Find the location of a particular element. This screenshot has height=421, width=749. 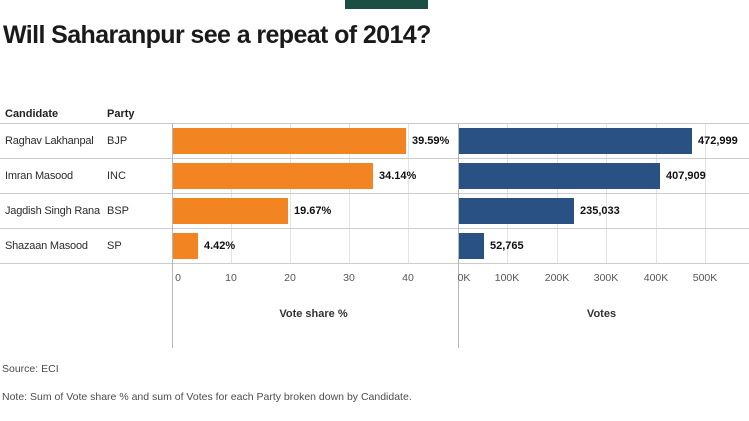

column-header-row: Candidate Party is located at coordinates (374, 115).